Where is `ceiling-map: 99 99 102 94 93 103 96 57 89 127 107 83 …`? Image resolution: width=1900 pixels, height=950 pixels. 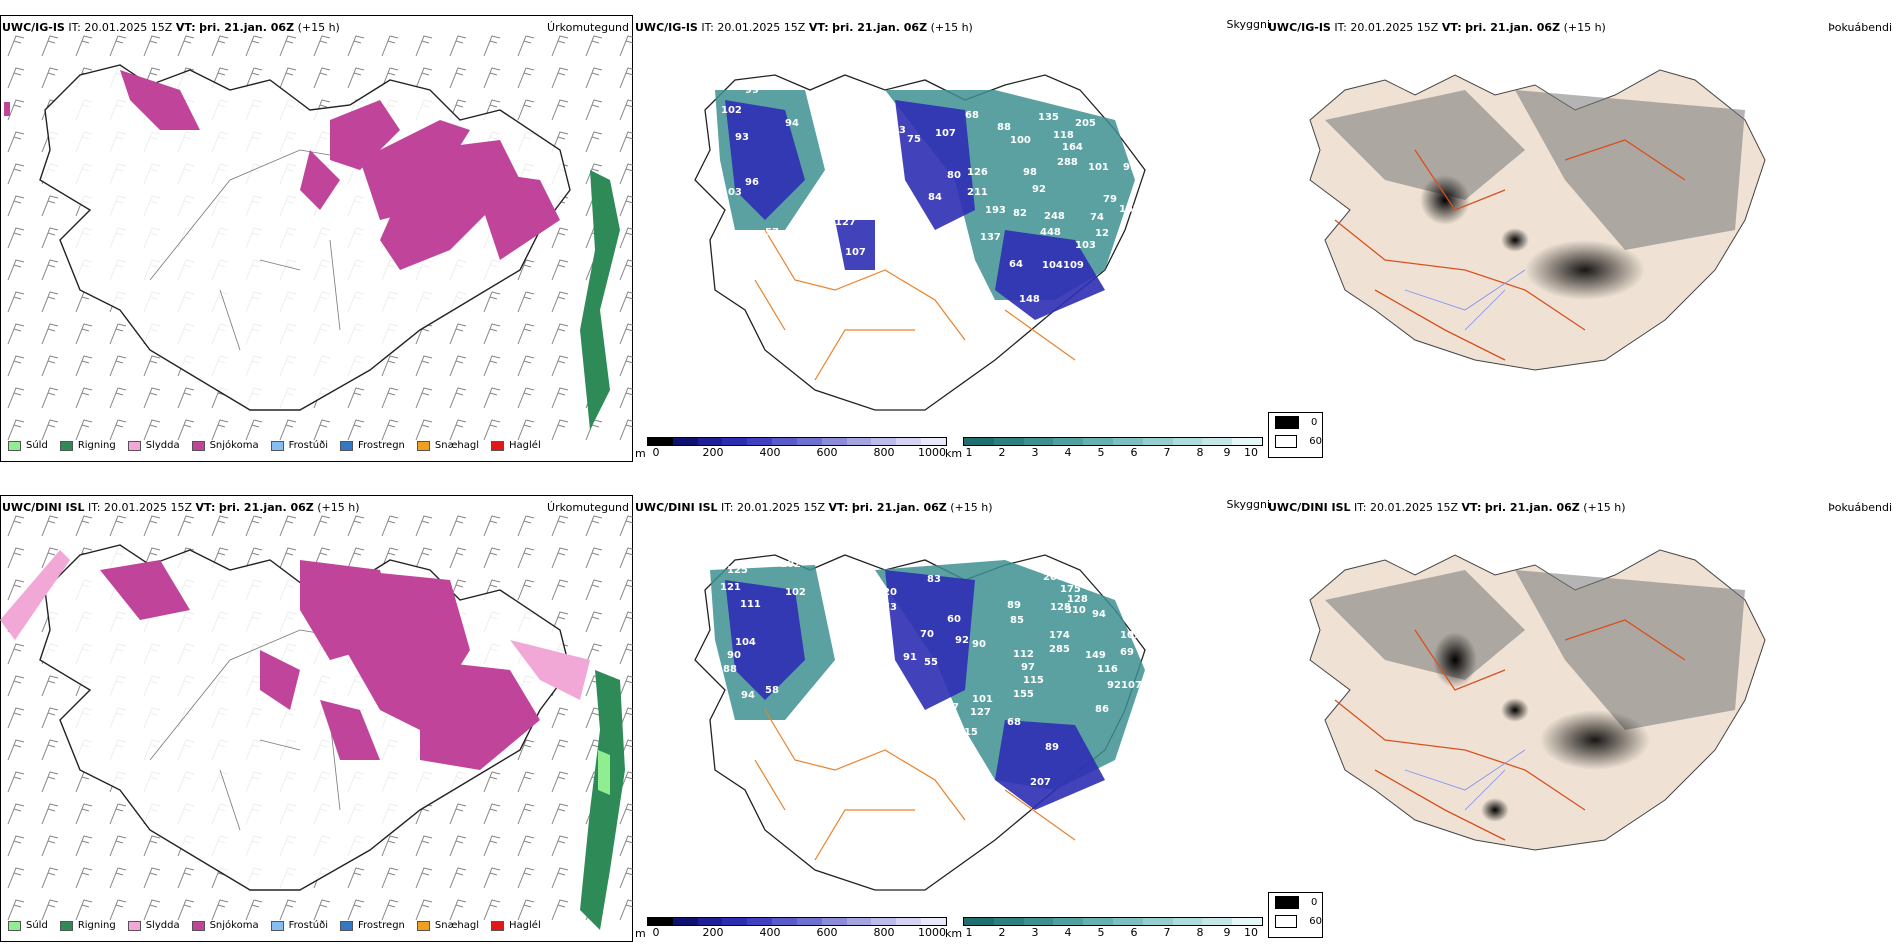
ceiling-map: 99 99 102 94 93 103 96 57 89 127 107 83 … is located at coordinates (920, 242).